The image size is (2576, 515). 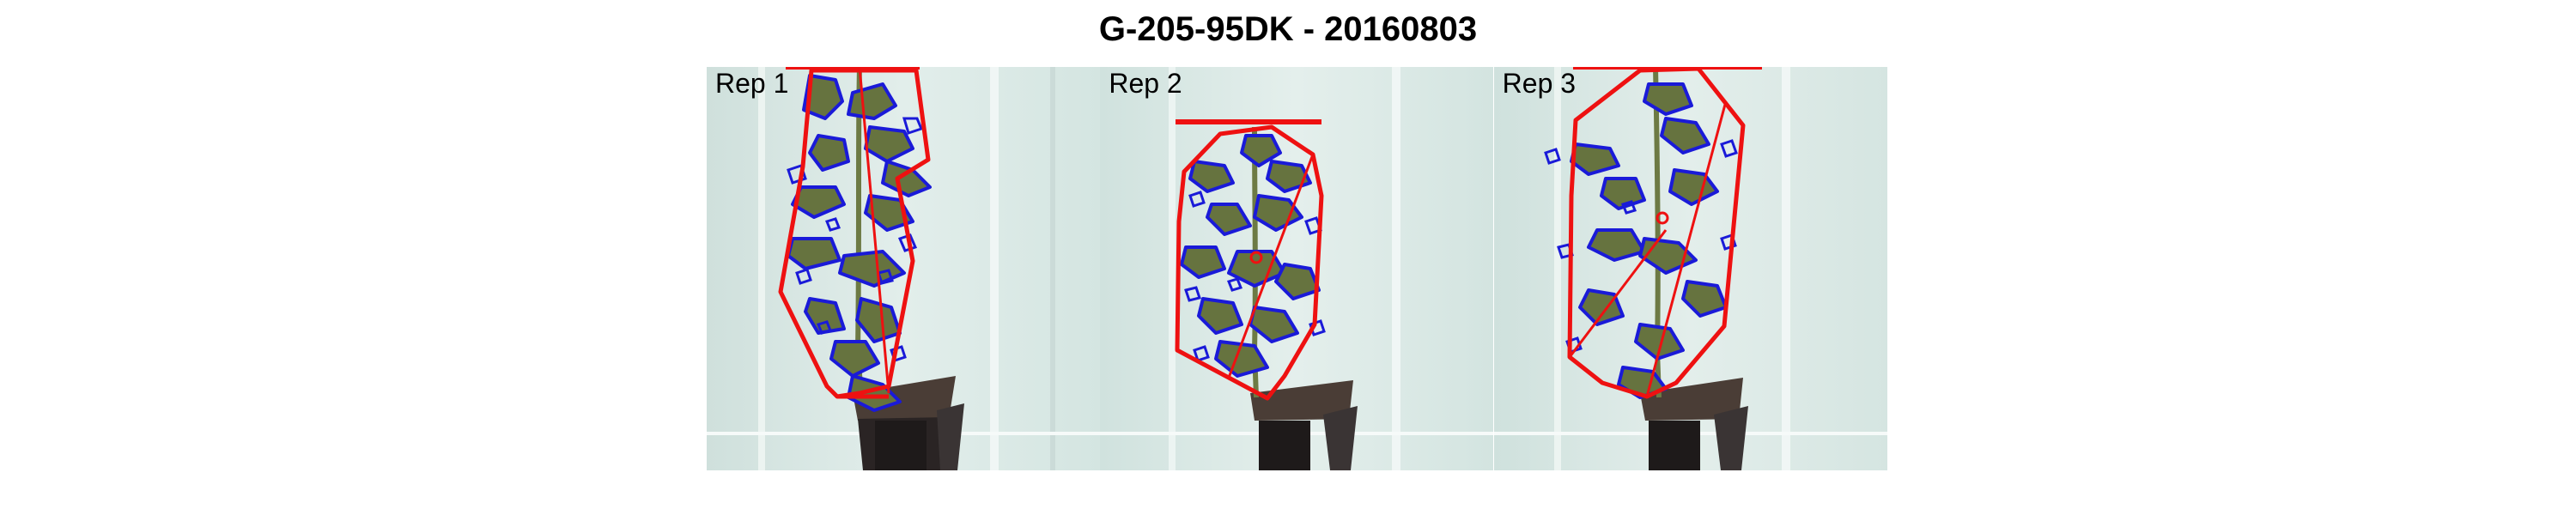 I want to click on panel-rep-3: Rep 3, so click(x=1690, y=268).